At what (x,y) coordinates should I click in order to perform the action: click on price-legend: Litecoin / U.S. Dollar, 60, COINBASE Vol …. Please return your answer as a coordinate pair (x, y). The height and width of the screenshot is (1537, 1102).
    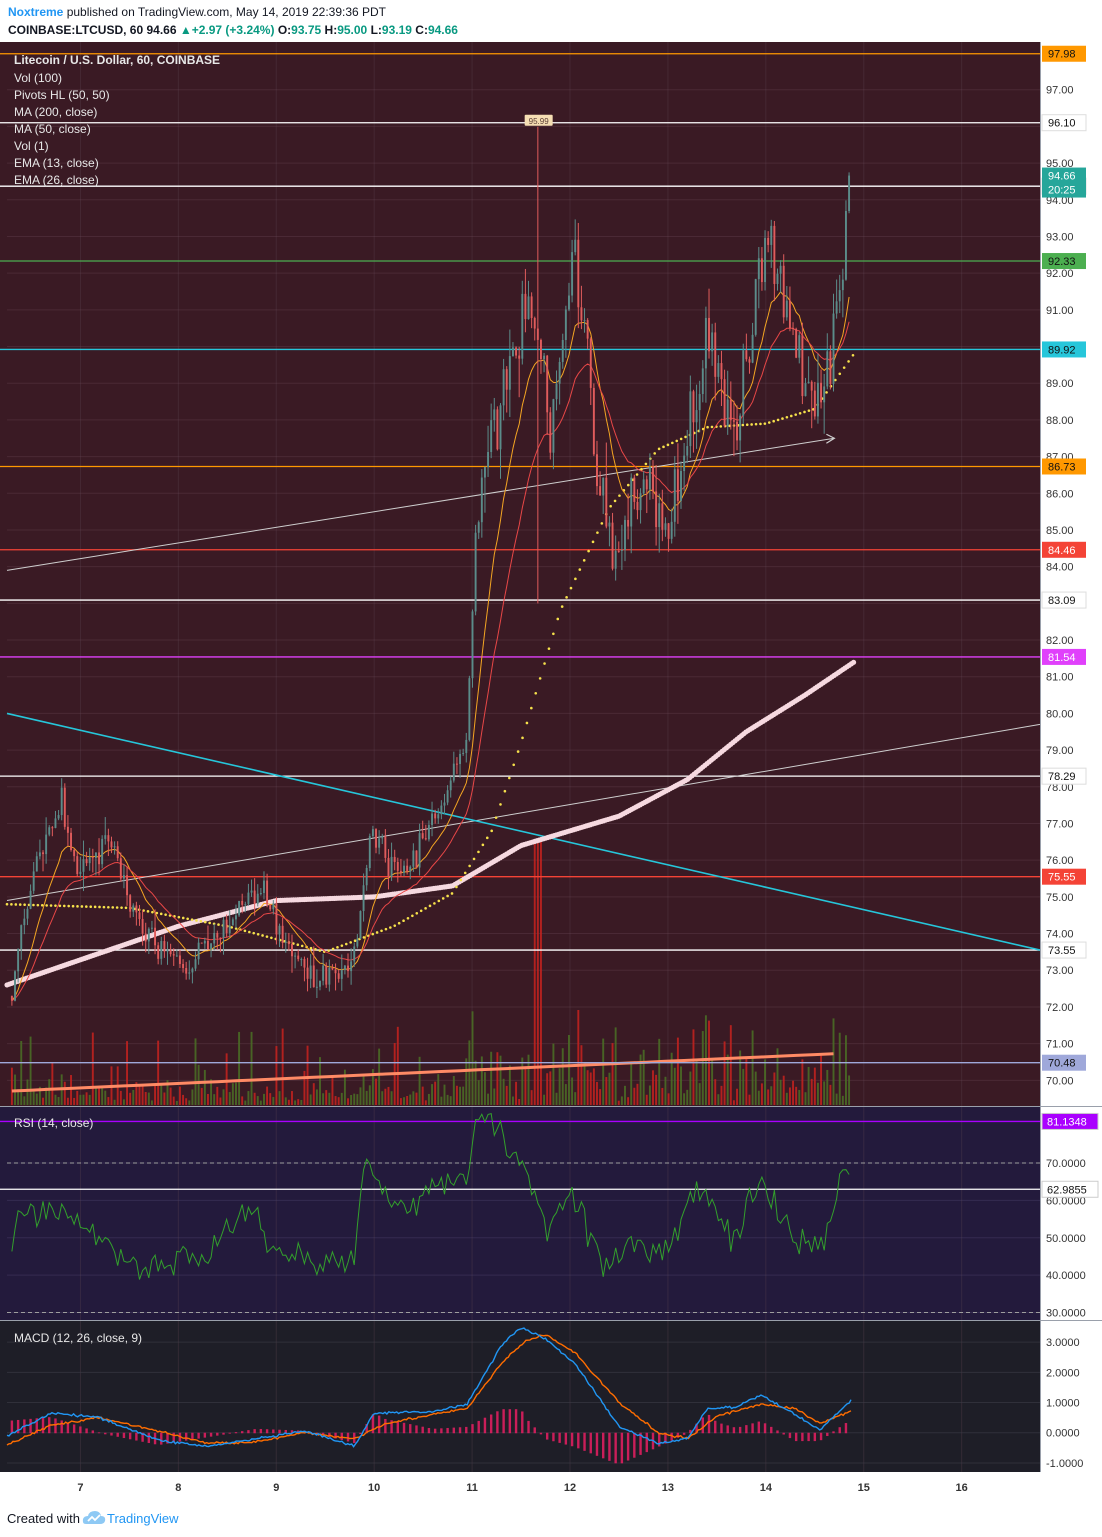
    Looking at the image, I should click on (117, 120).